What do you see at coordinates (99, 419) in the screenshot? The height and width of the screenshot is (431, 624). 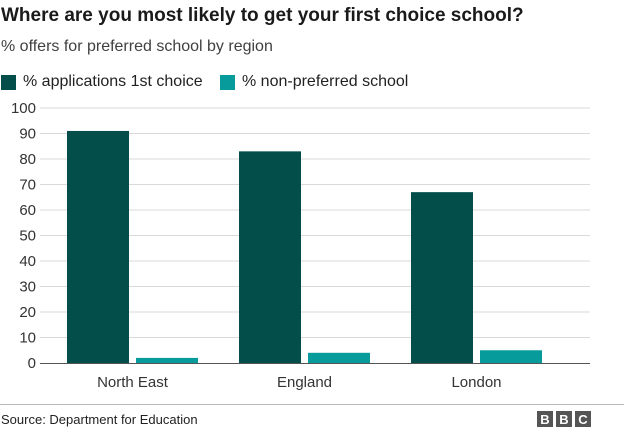 I see `source-note: Source: Department for Education` at bounding box center [99, 419].